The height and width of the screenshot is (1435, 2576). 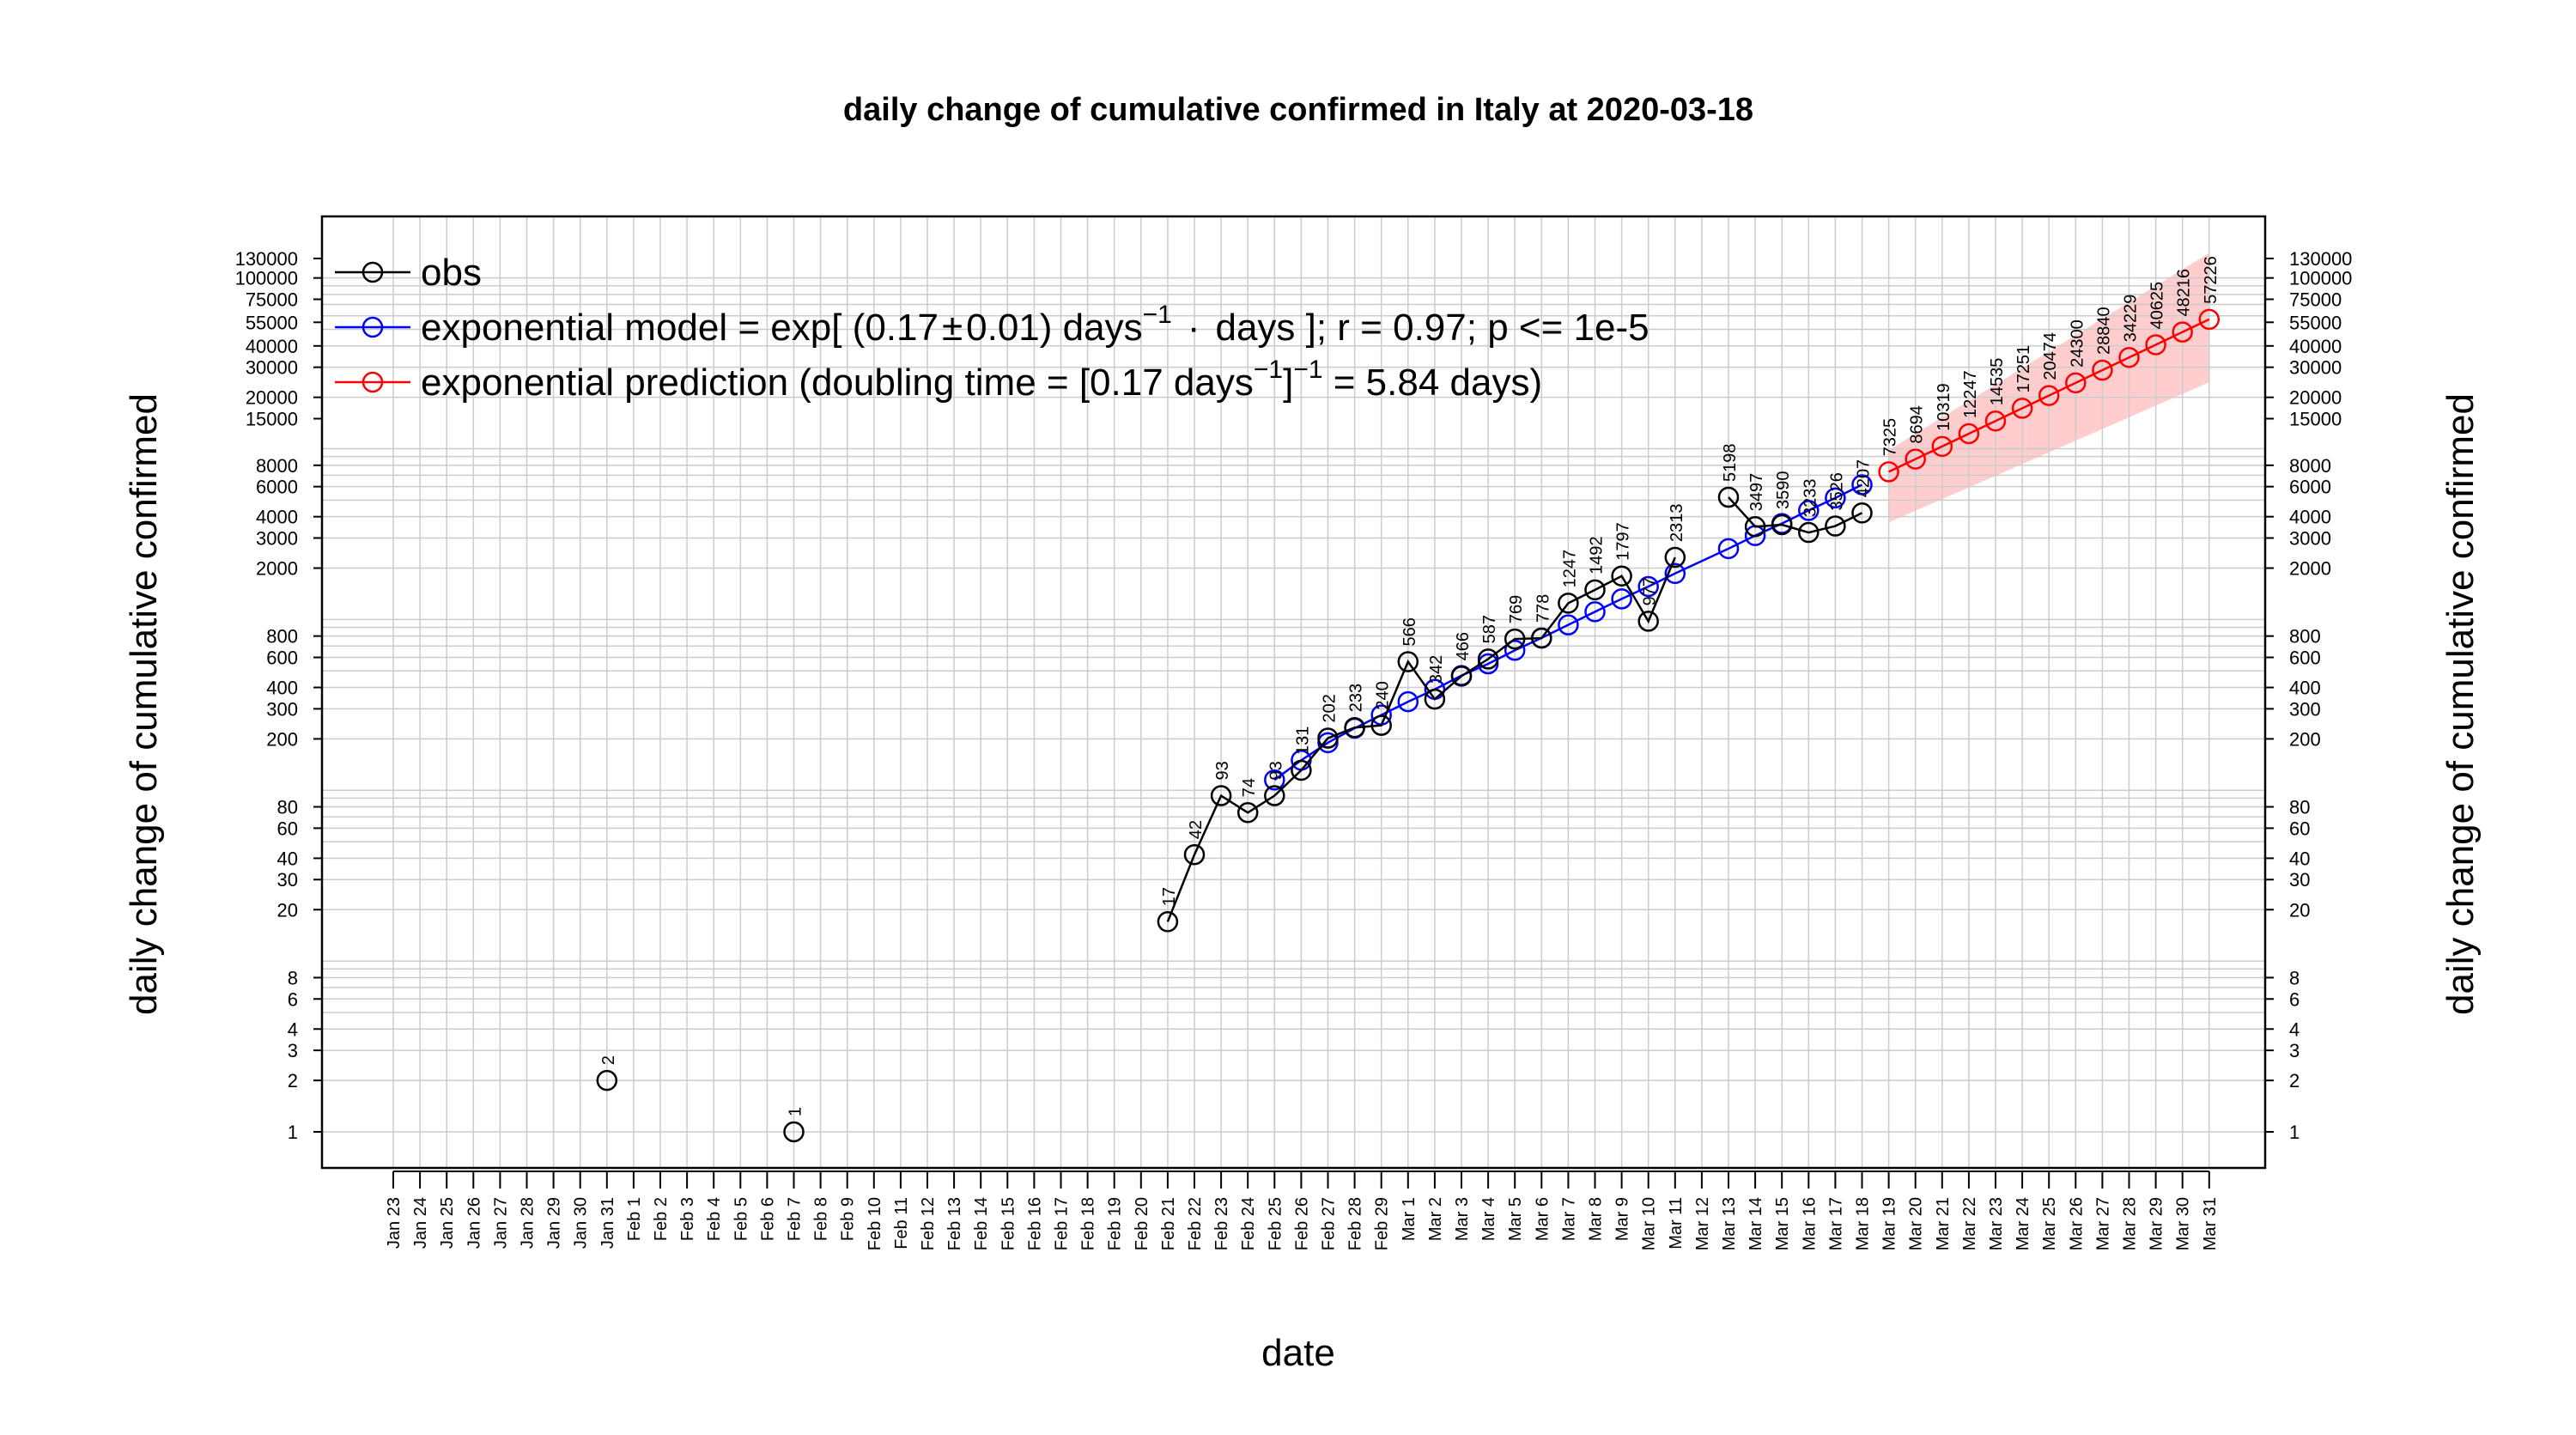 What do you see at coordinates (1298, 1353) in the screenshot?
I see `x-axis-title: date` at bounding box center [1298, 1353].